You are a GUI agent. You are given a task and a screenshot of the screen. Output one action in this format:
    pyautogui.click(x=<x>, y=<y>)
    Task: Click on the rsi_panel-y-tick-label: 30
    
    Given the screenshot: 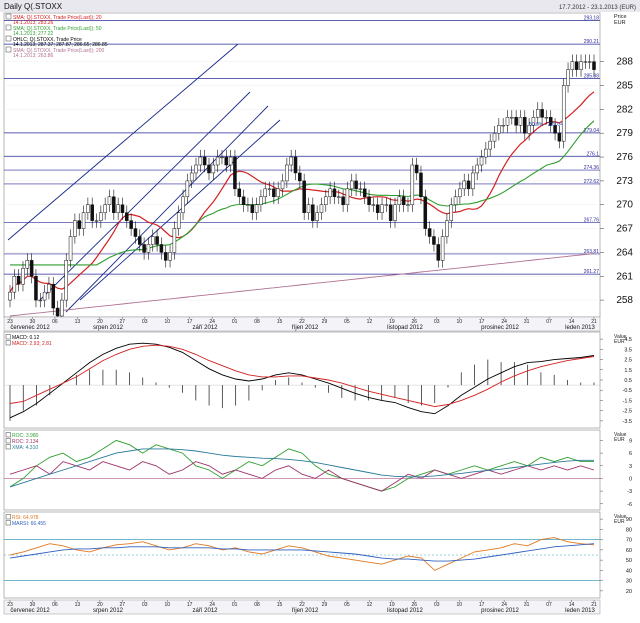 What is the action you would take?
    pyautogui.click(x=629, y=582)
    